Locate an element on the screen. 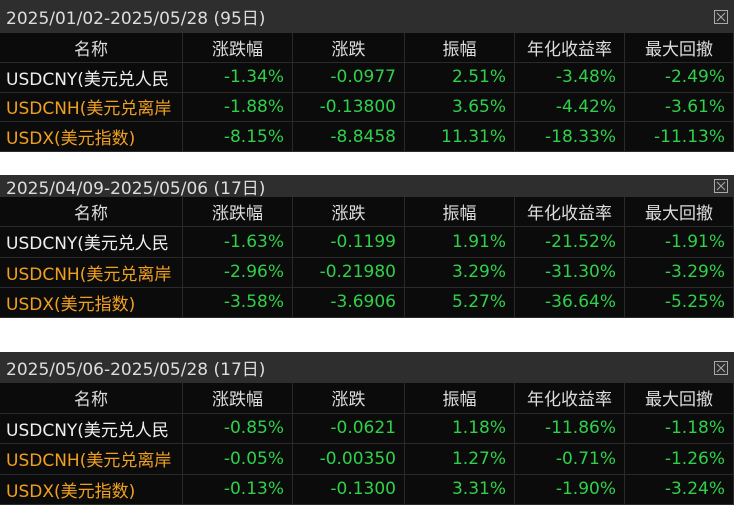  value-cell: -11.13% is located at coordinates (679, 136).